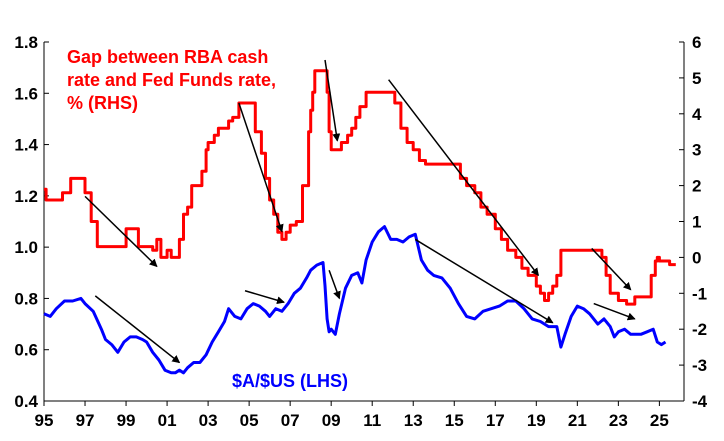 This screenshot has width=724, height=441. I want to click on left-tick-label: 1.4, so click(26, 145).